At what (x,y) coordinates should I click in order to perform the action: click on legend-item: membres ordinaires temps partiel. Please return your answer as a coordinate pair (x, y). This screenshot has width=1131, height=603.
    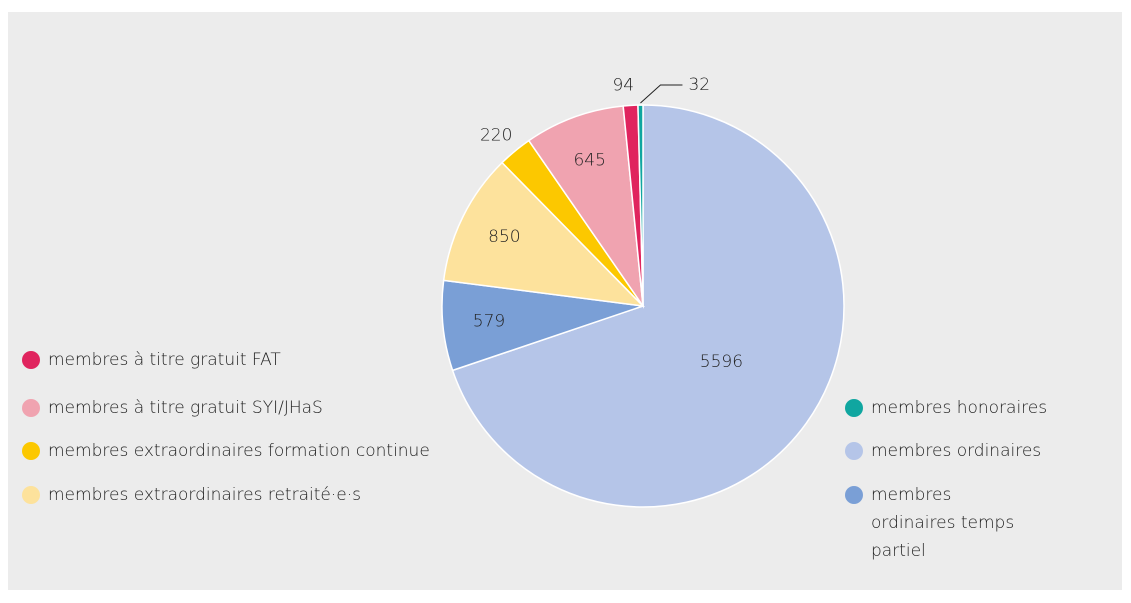
    Looking at the image, I should click on (935, 523).